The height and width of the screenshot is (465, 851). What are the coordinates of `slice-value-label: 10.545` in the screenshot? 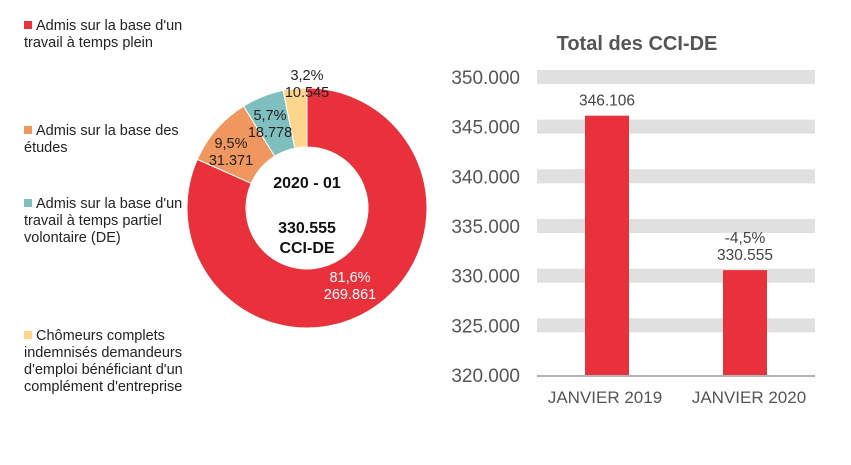 It's located at (307, 93).